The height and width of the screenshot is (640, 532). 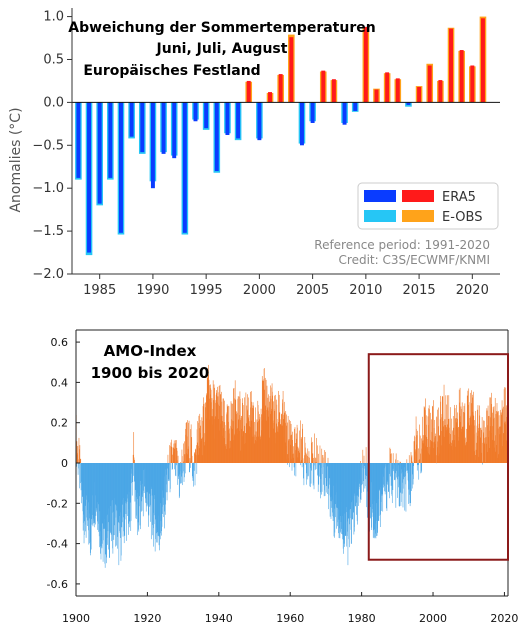 I want to click on y-tick-label: -0.4, so click(x=57, y=544).